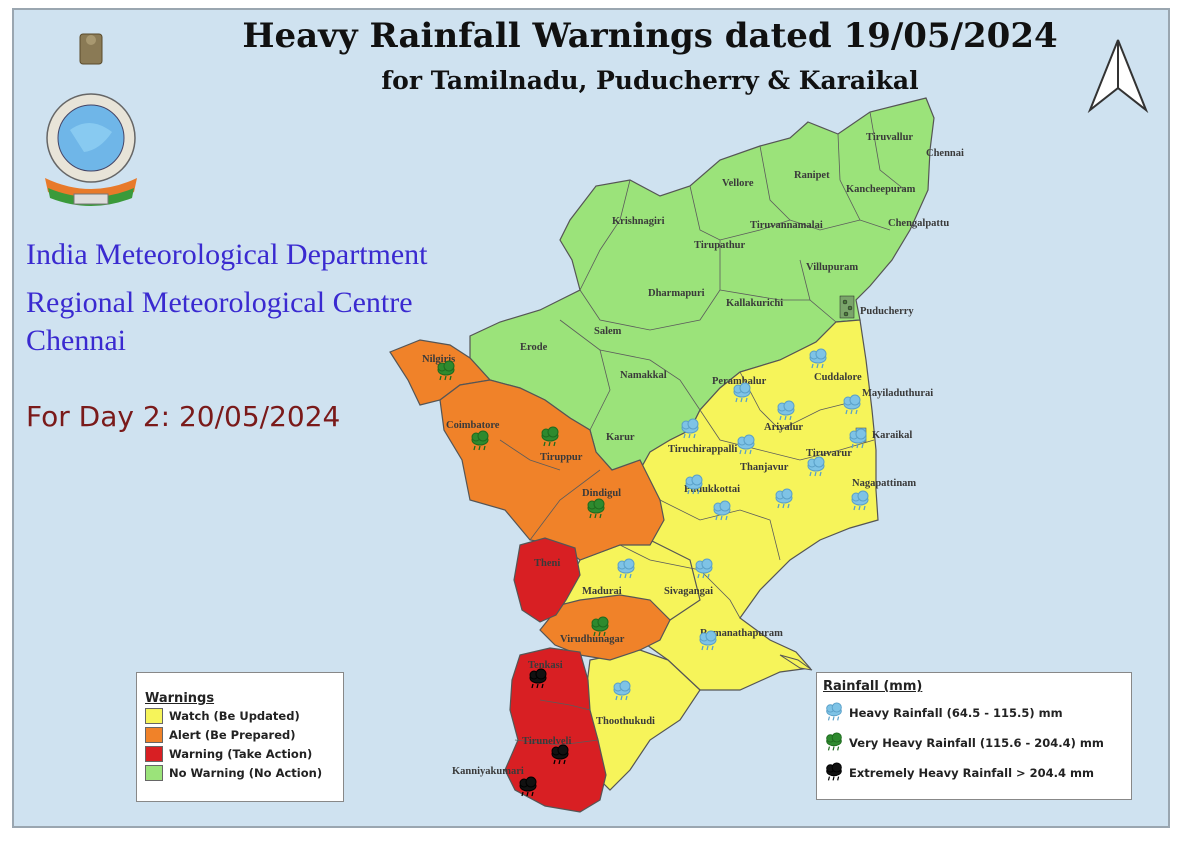 Image resolution: width=1200 pixels, height=852 pixels. What do you see at coordinates (650, 36) in the screenshot?
I see `map-title: Heavy Rainfall Warnings dated 19/05/2024` at bounding box center [650, 36].